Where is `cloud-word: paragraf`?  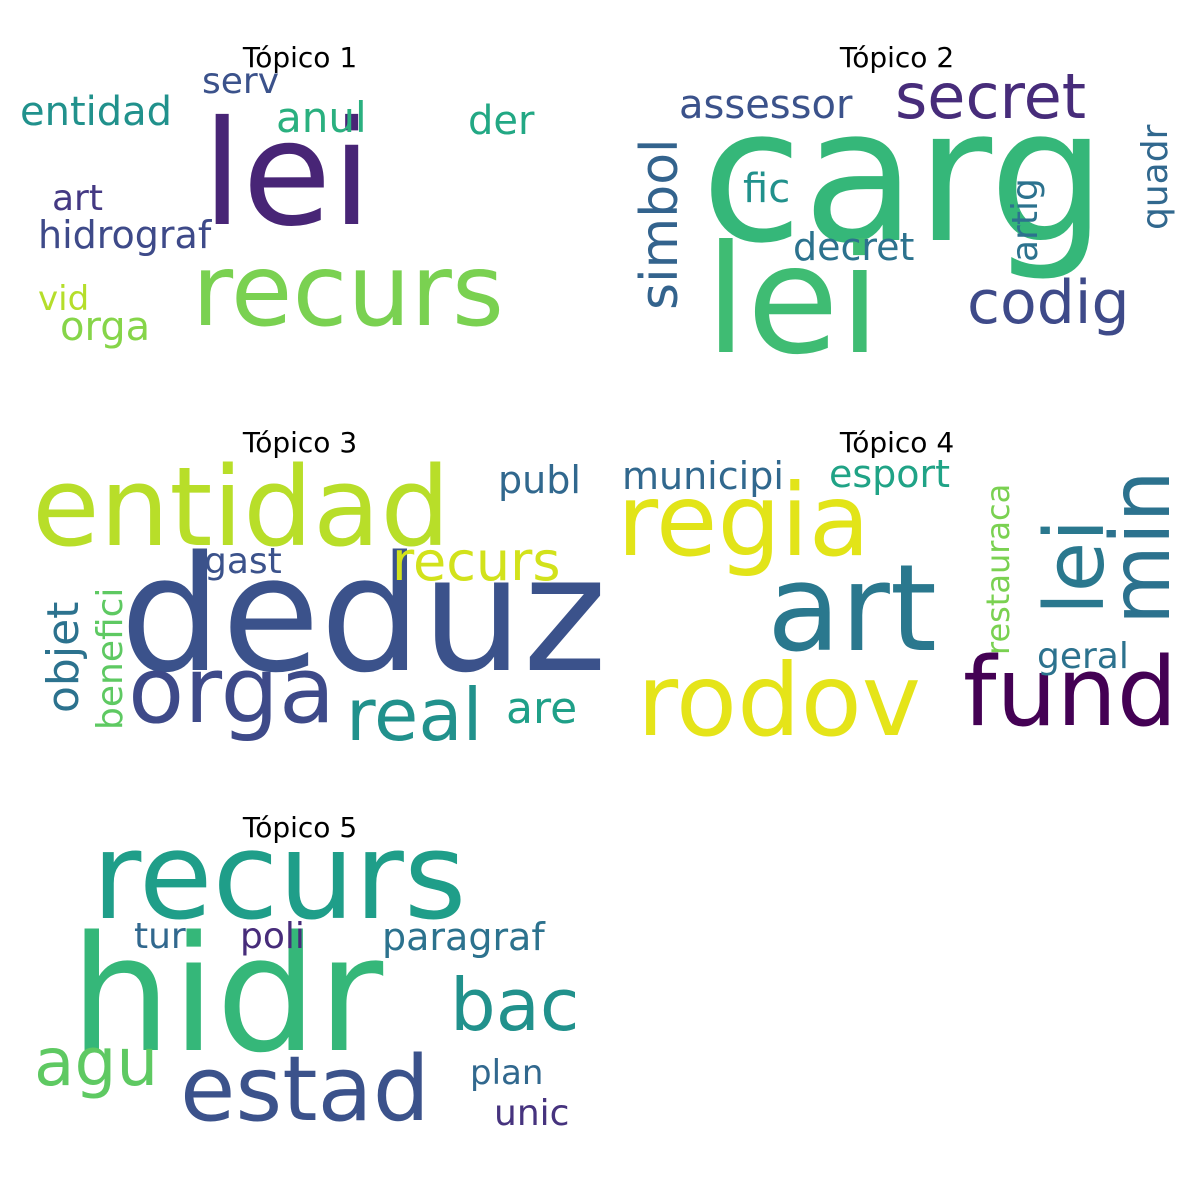 cloud-word: paragraf is located at coordinates (464, 937).